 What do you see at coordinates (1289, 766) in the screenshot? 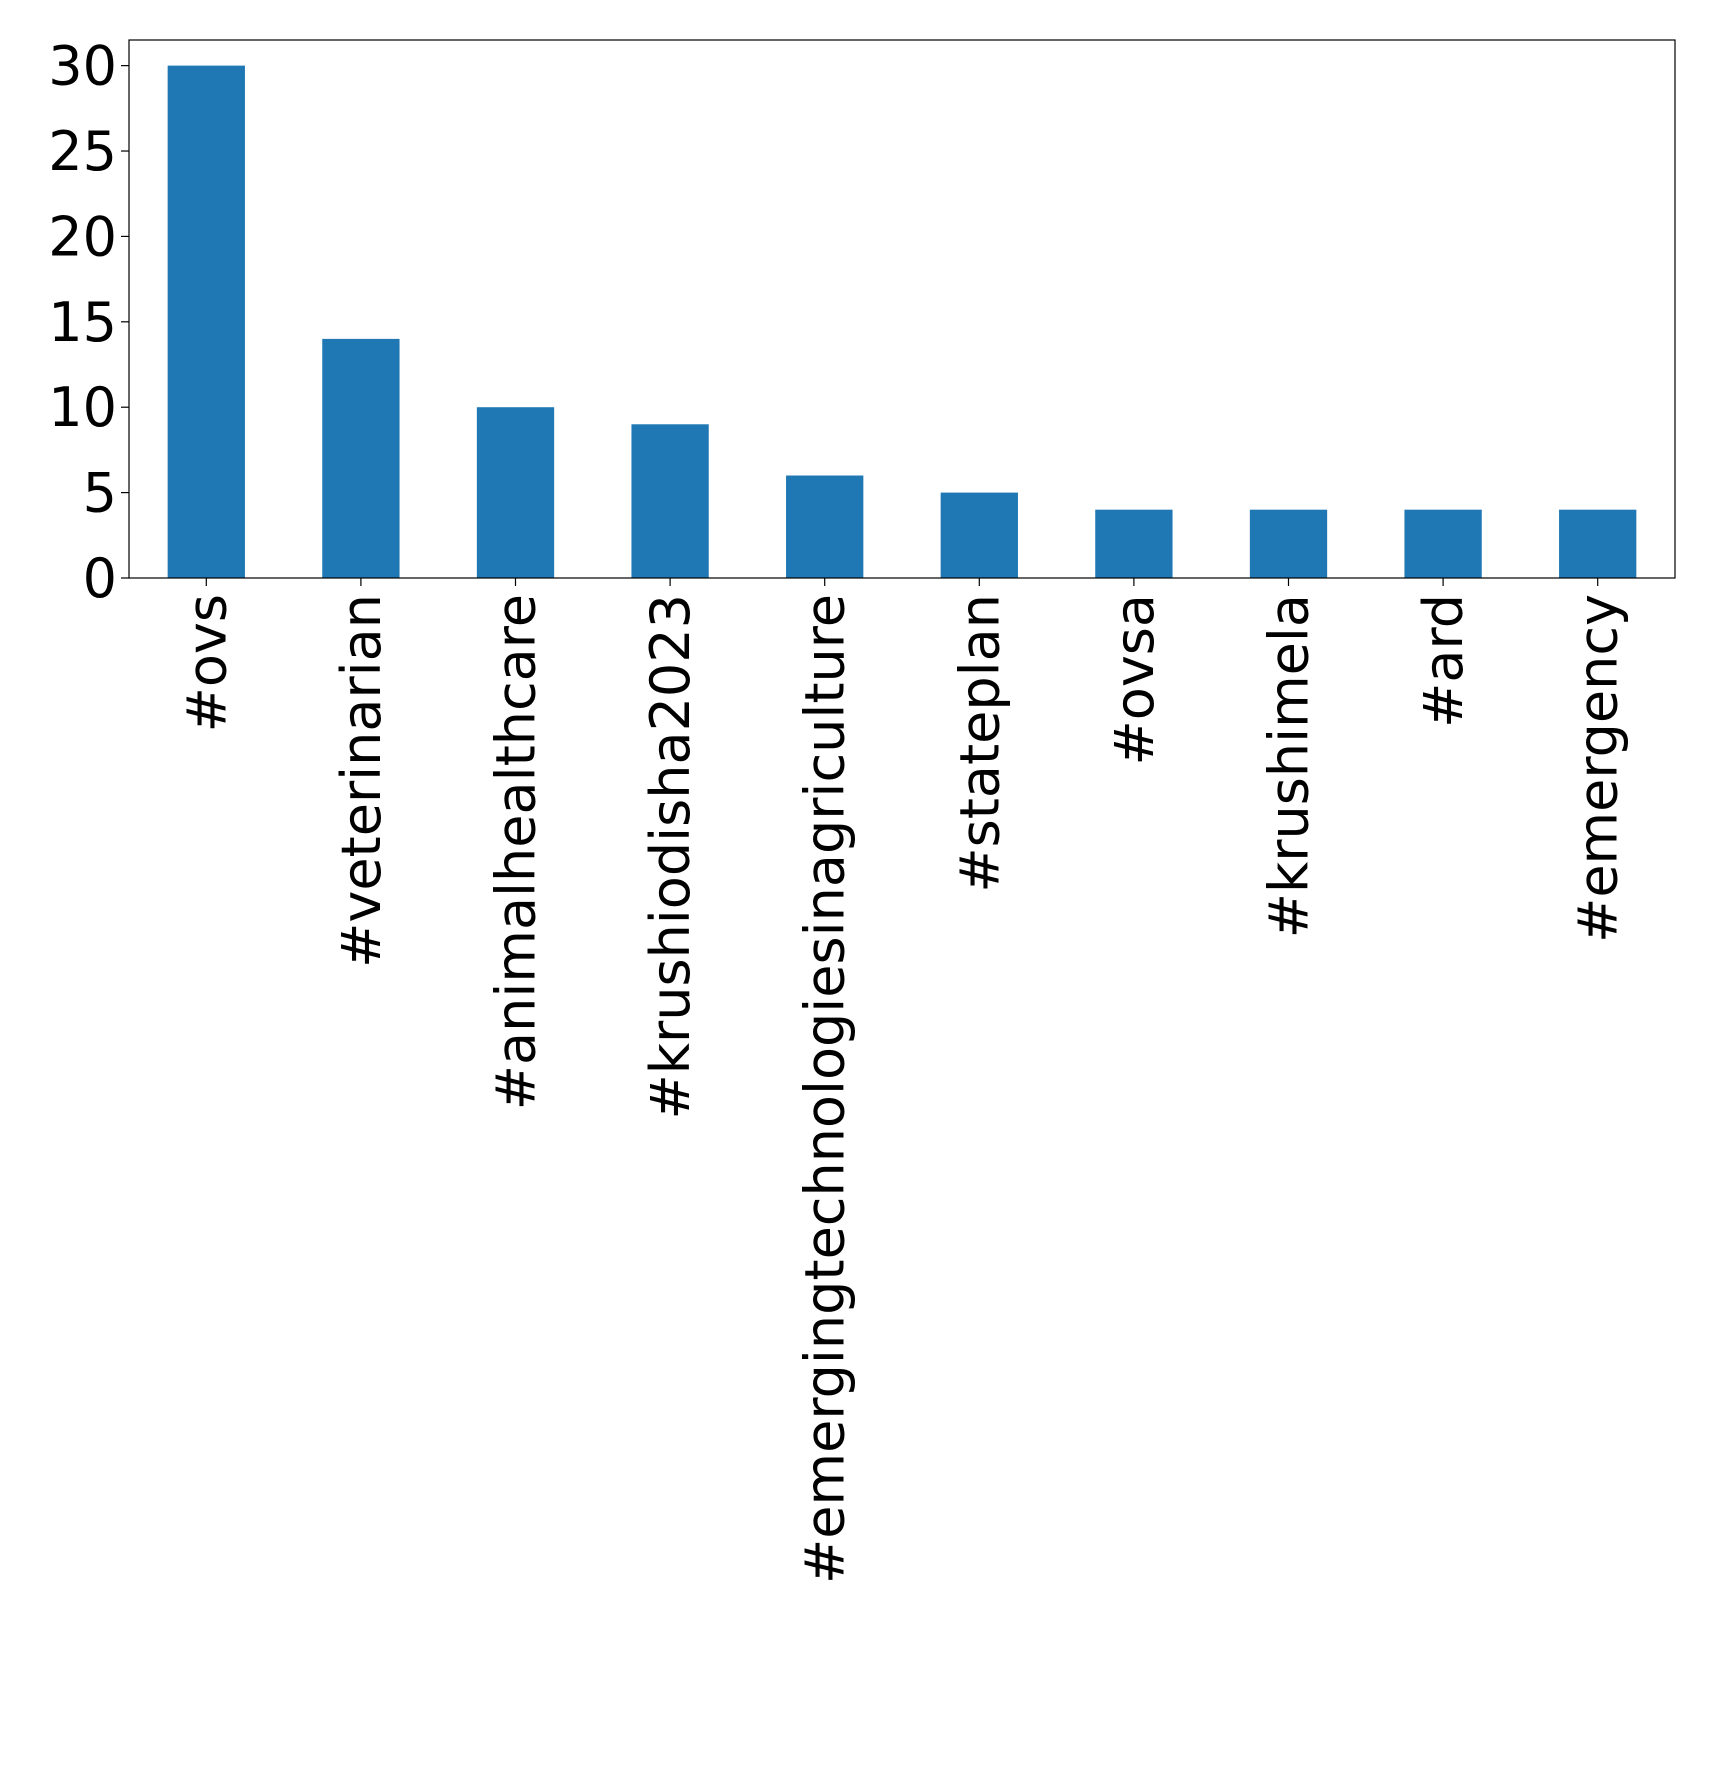
I see `x-tick-label: #krushimela` at bounding box center [1289, 766].